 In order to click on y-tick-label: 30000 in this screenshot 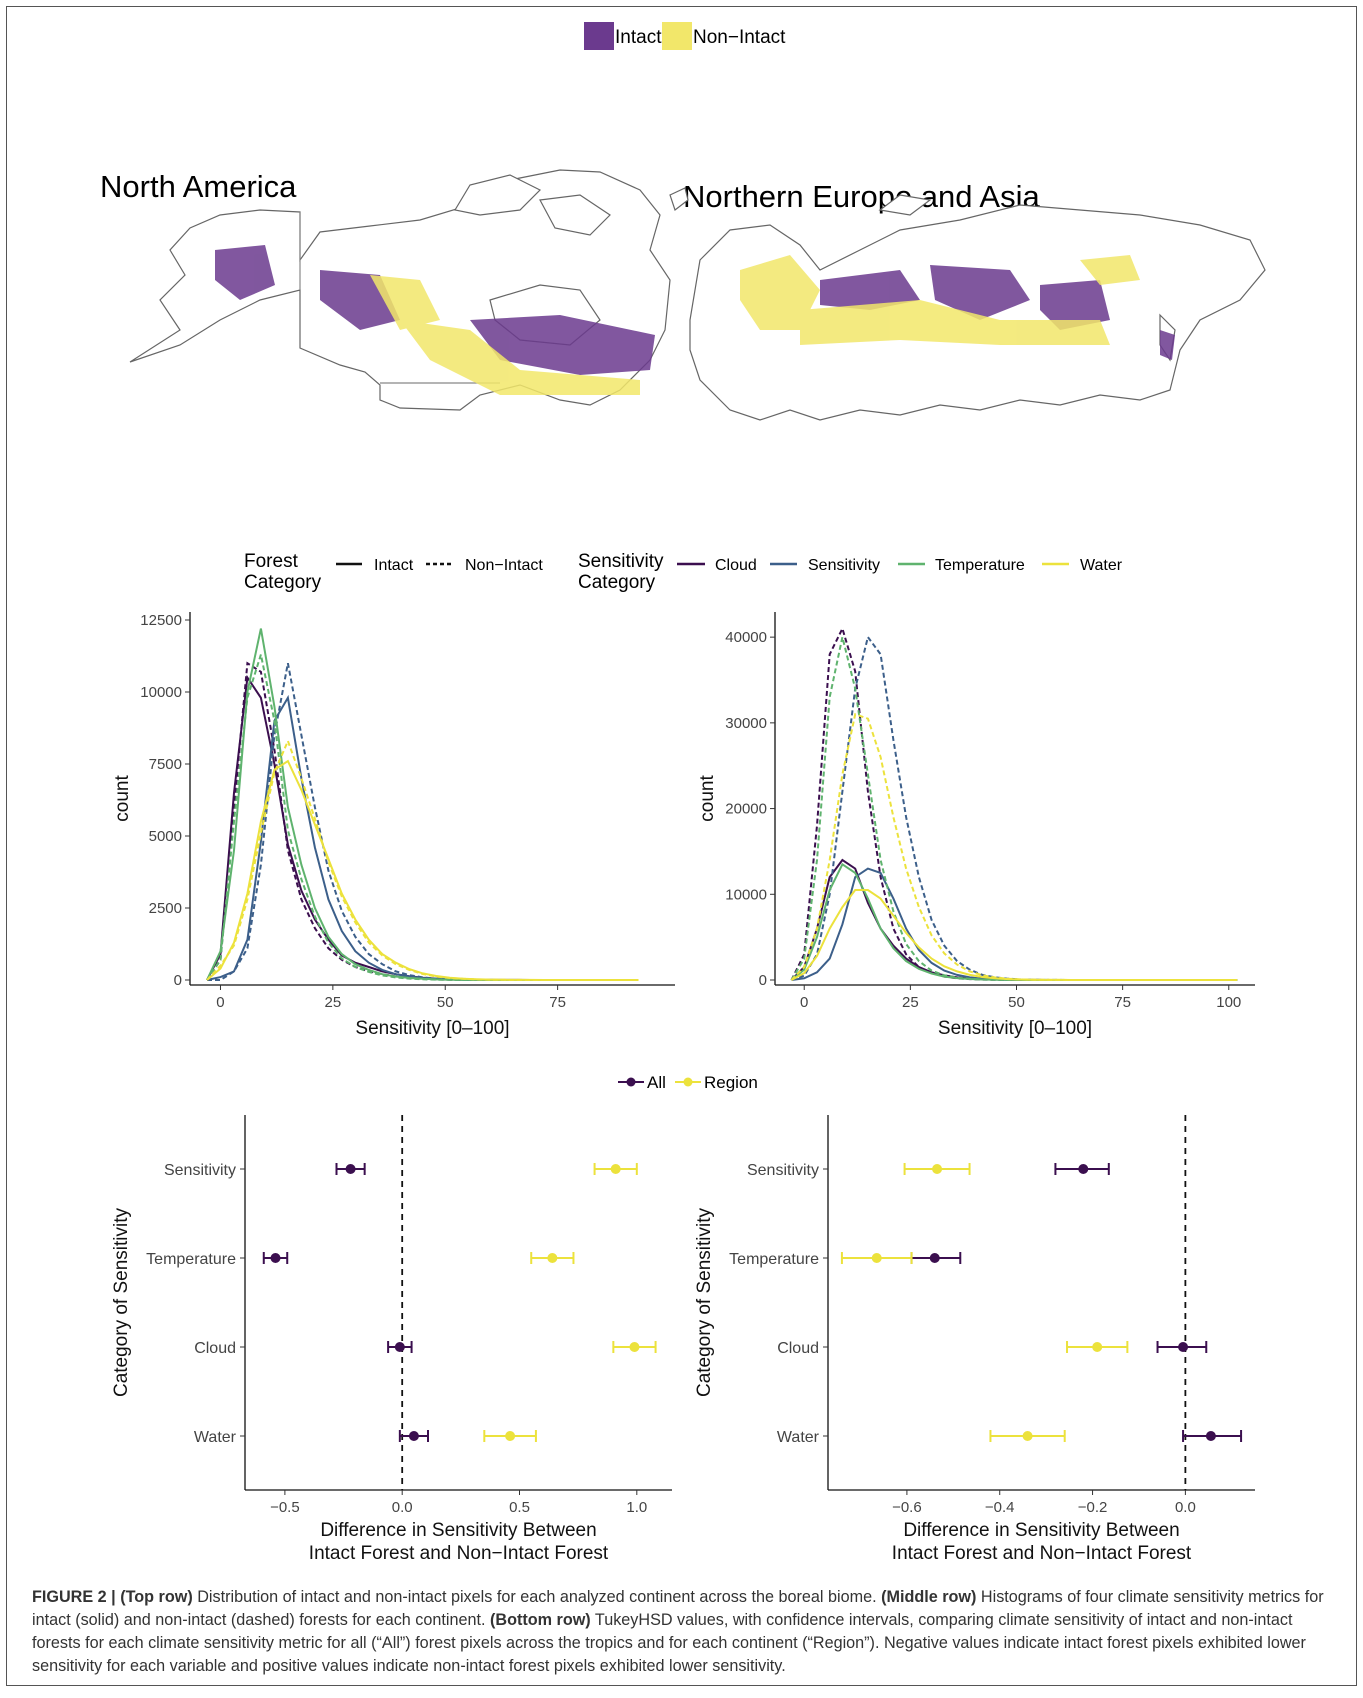, I will do `click(746, 723)`.